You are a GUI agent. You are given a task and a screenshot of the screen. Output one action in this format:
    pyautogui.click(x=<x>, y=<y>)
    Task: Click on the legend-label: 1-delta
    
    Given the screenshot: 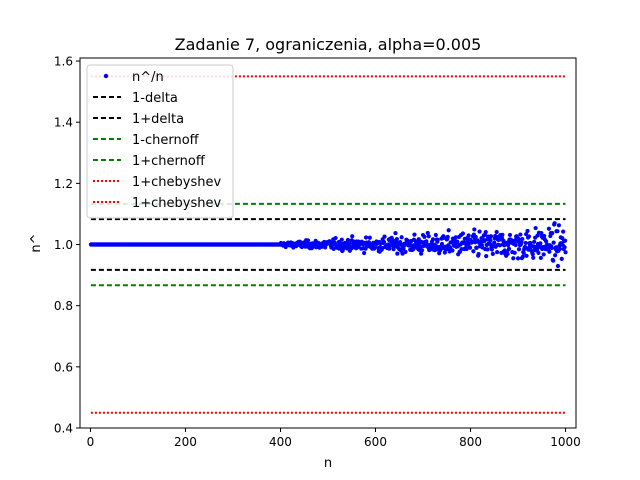 What is the action you would take?
    pyautogui.click(x=155, y=98)
    